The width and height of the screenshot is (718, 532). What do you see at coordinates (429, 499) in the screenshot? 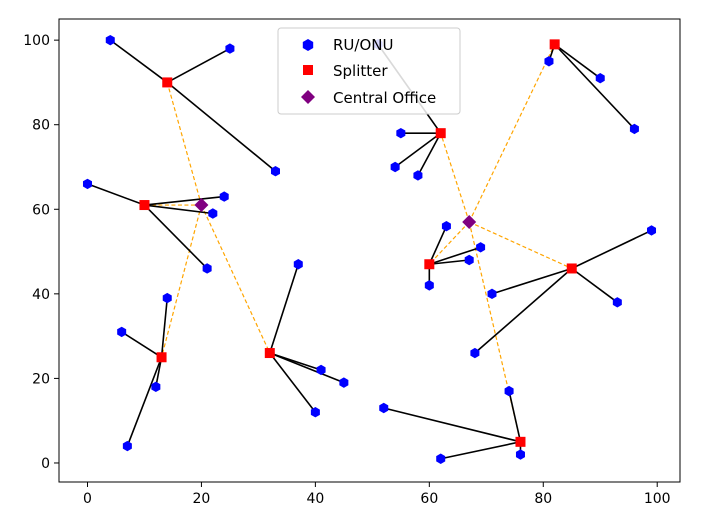
I see `x-tick-label-60: 60` at bounding box center [429, 499].